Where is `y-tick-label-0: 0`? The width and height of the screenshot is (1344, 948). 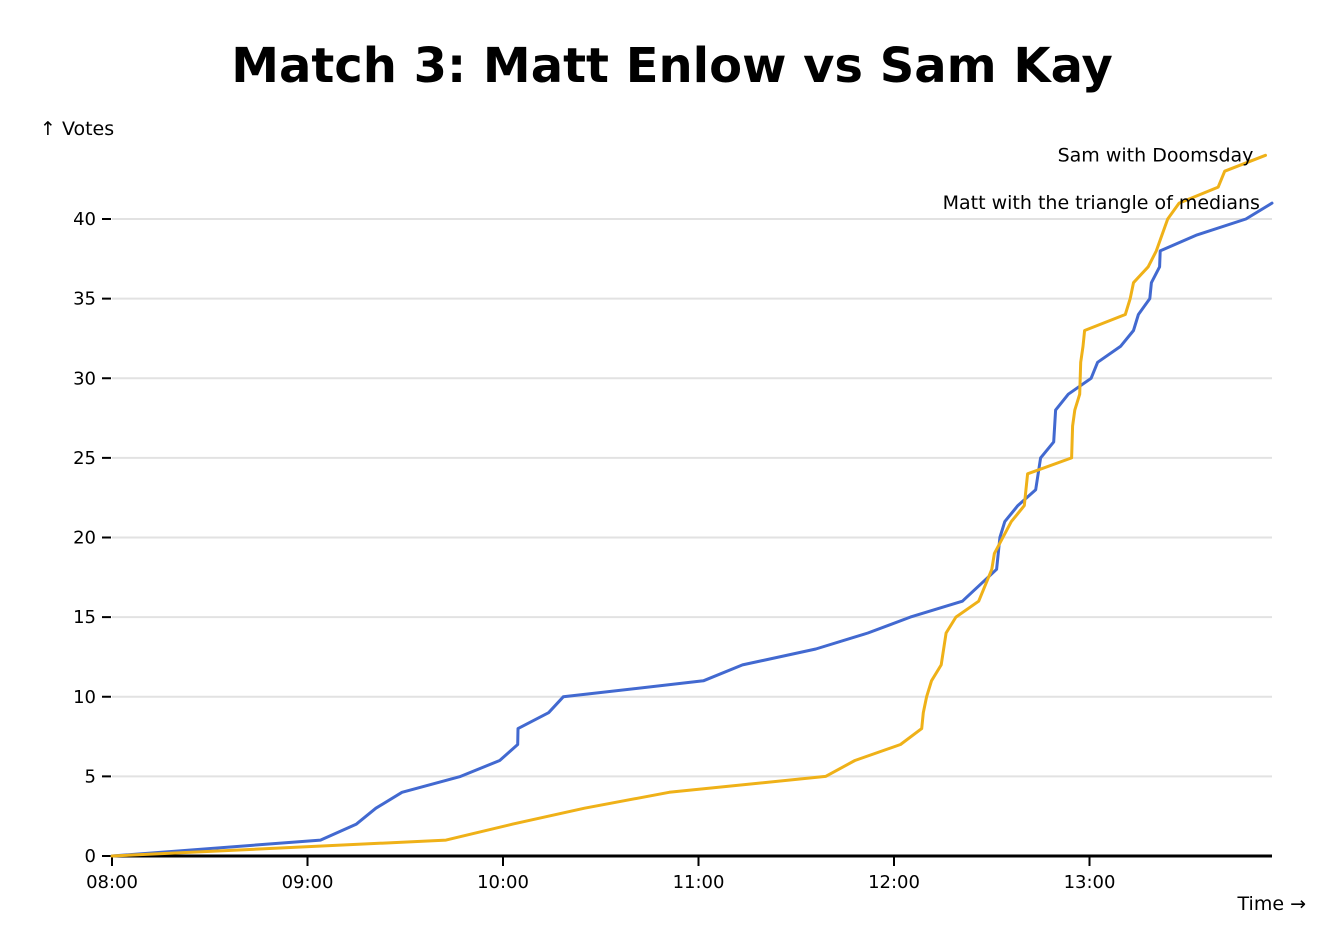
y-tick-label-0: 0 is located at coordinates (90, 856).